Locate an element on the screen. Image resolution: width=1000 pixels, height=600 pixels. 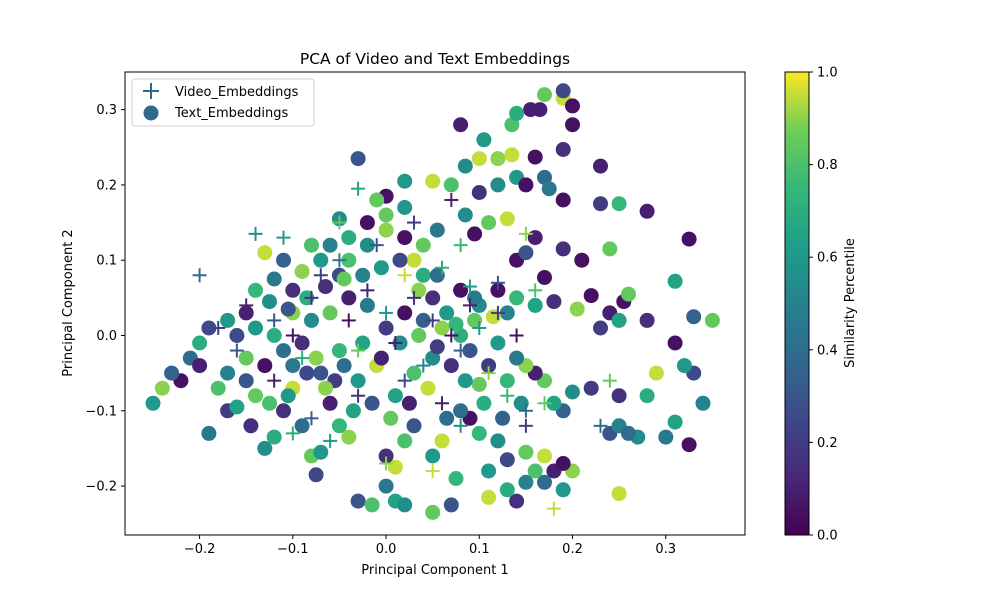
y-tick-label: −0.2 is located at coordinates (101, 487).